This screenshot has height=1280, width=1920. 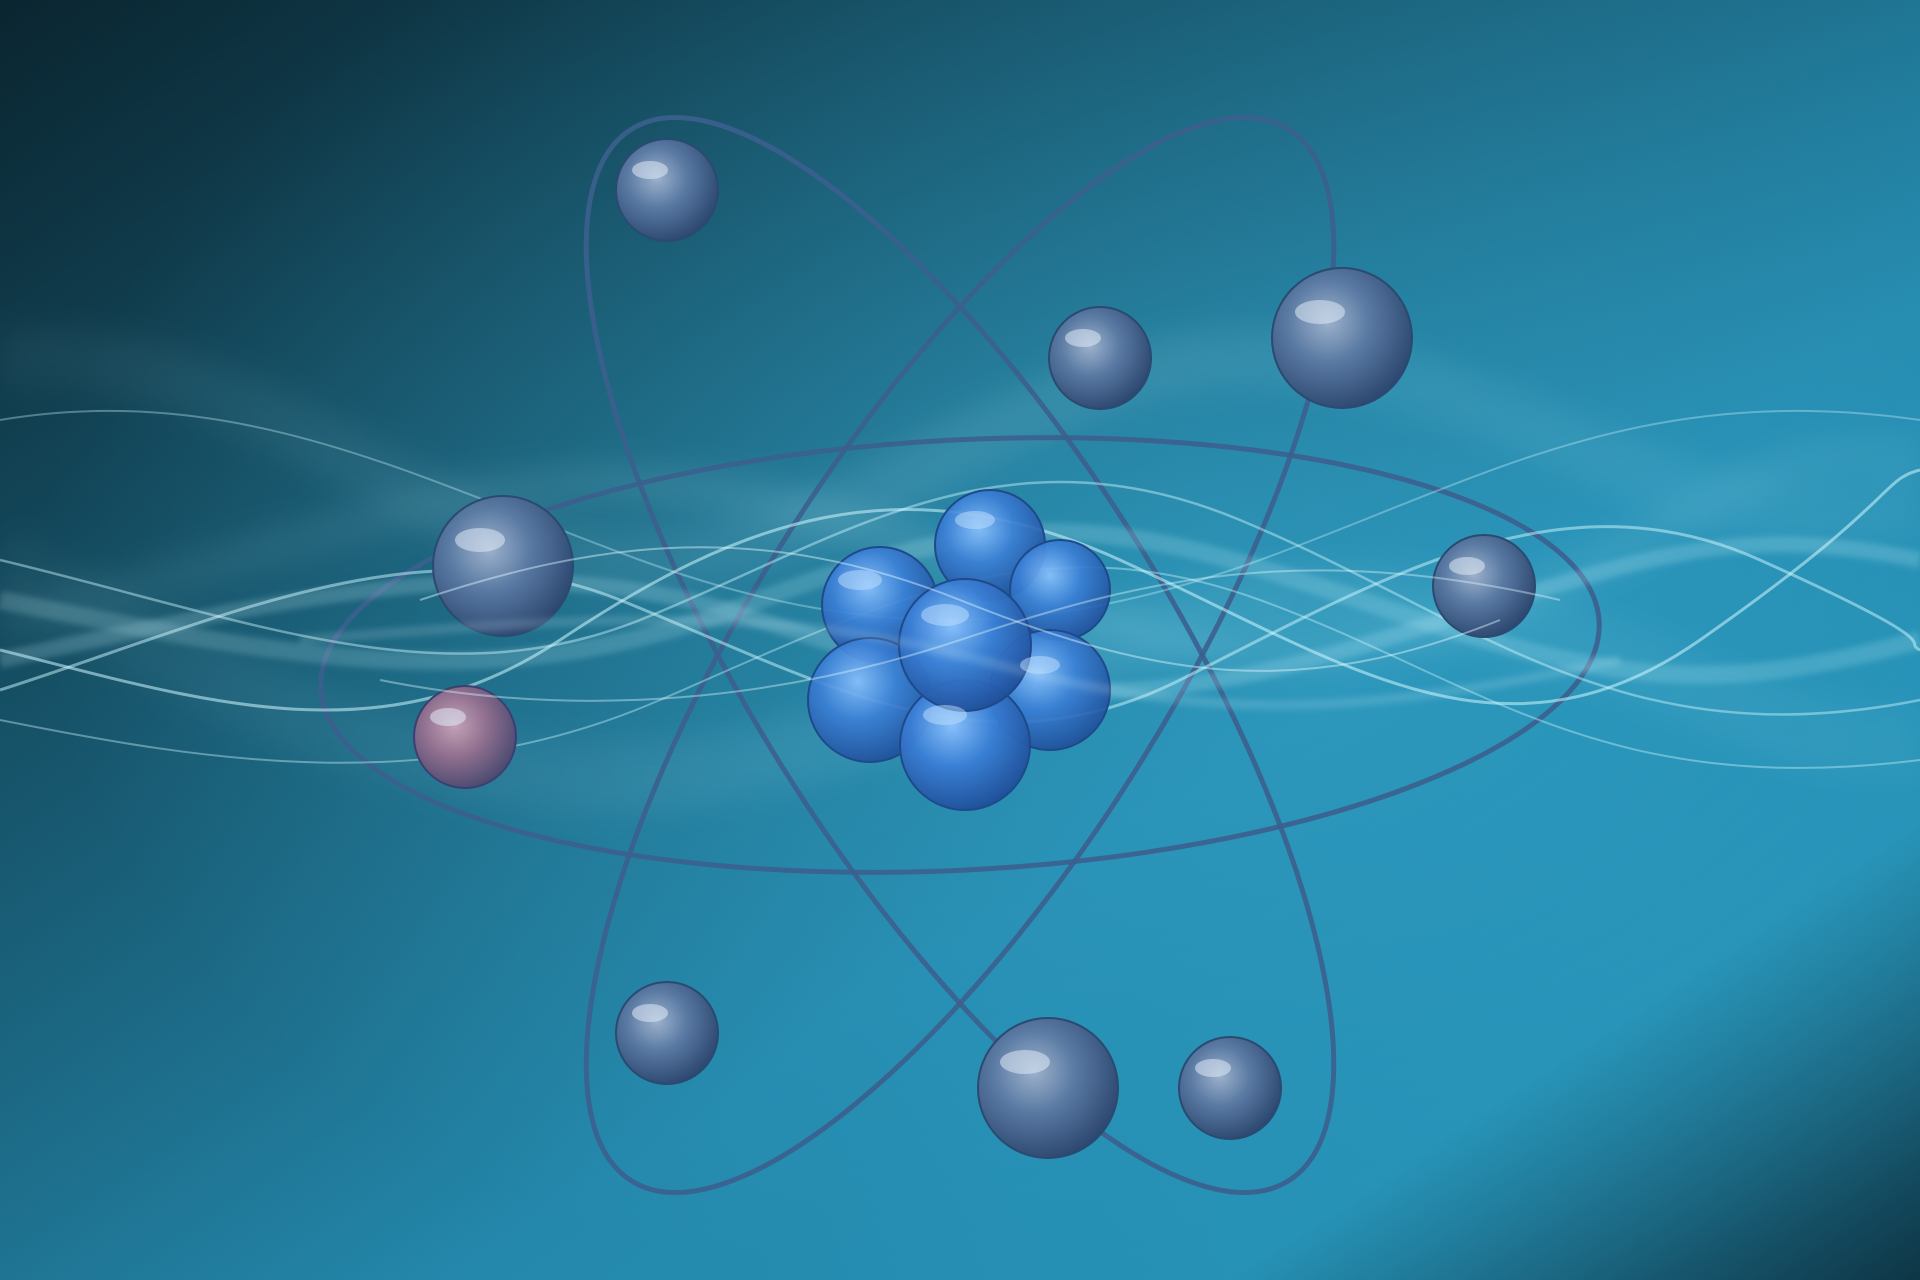 I want to click on nucleus, so click(x=959, y=650).